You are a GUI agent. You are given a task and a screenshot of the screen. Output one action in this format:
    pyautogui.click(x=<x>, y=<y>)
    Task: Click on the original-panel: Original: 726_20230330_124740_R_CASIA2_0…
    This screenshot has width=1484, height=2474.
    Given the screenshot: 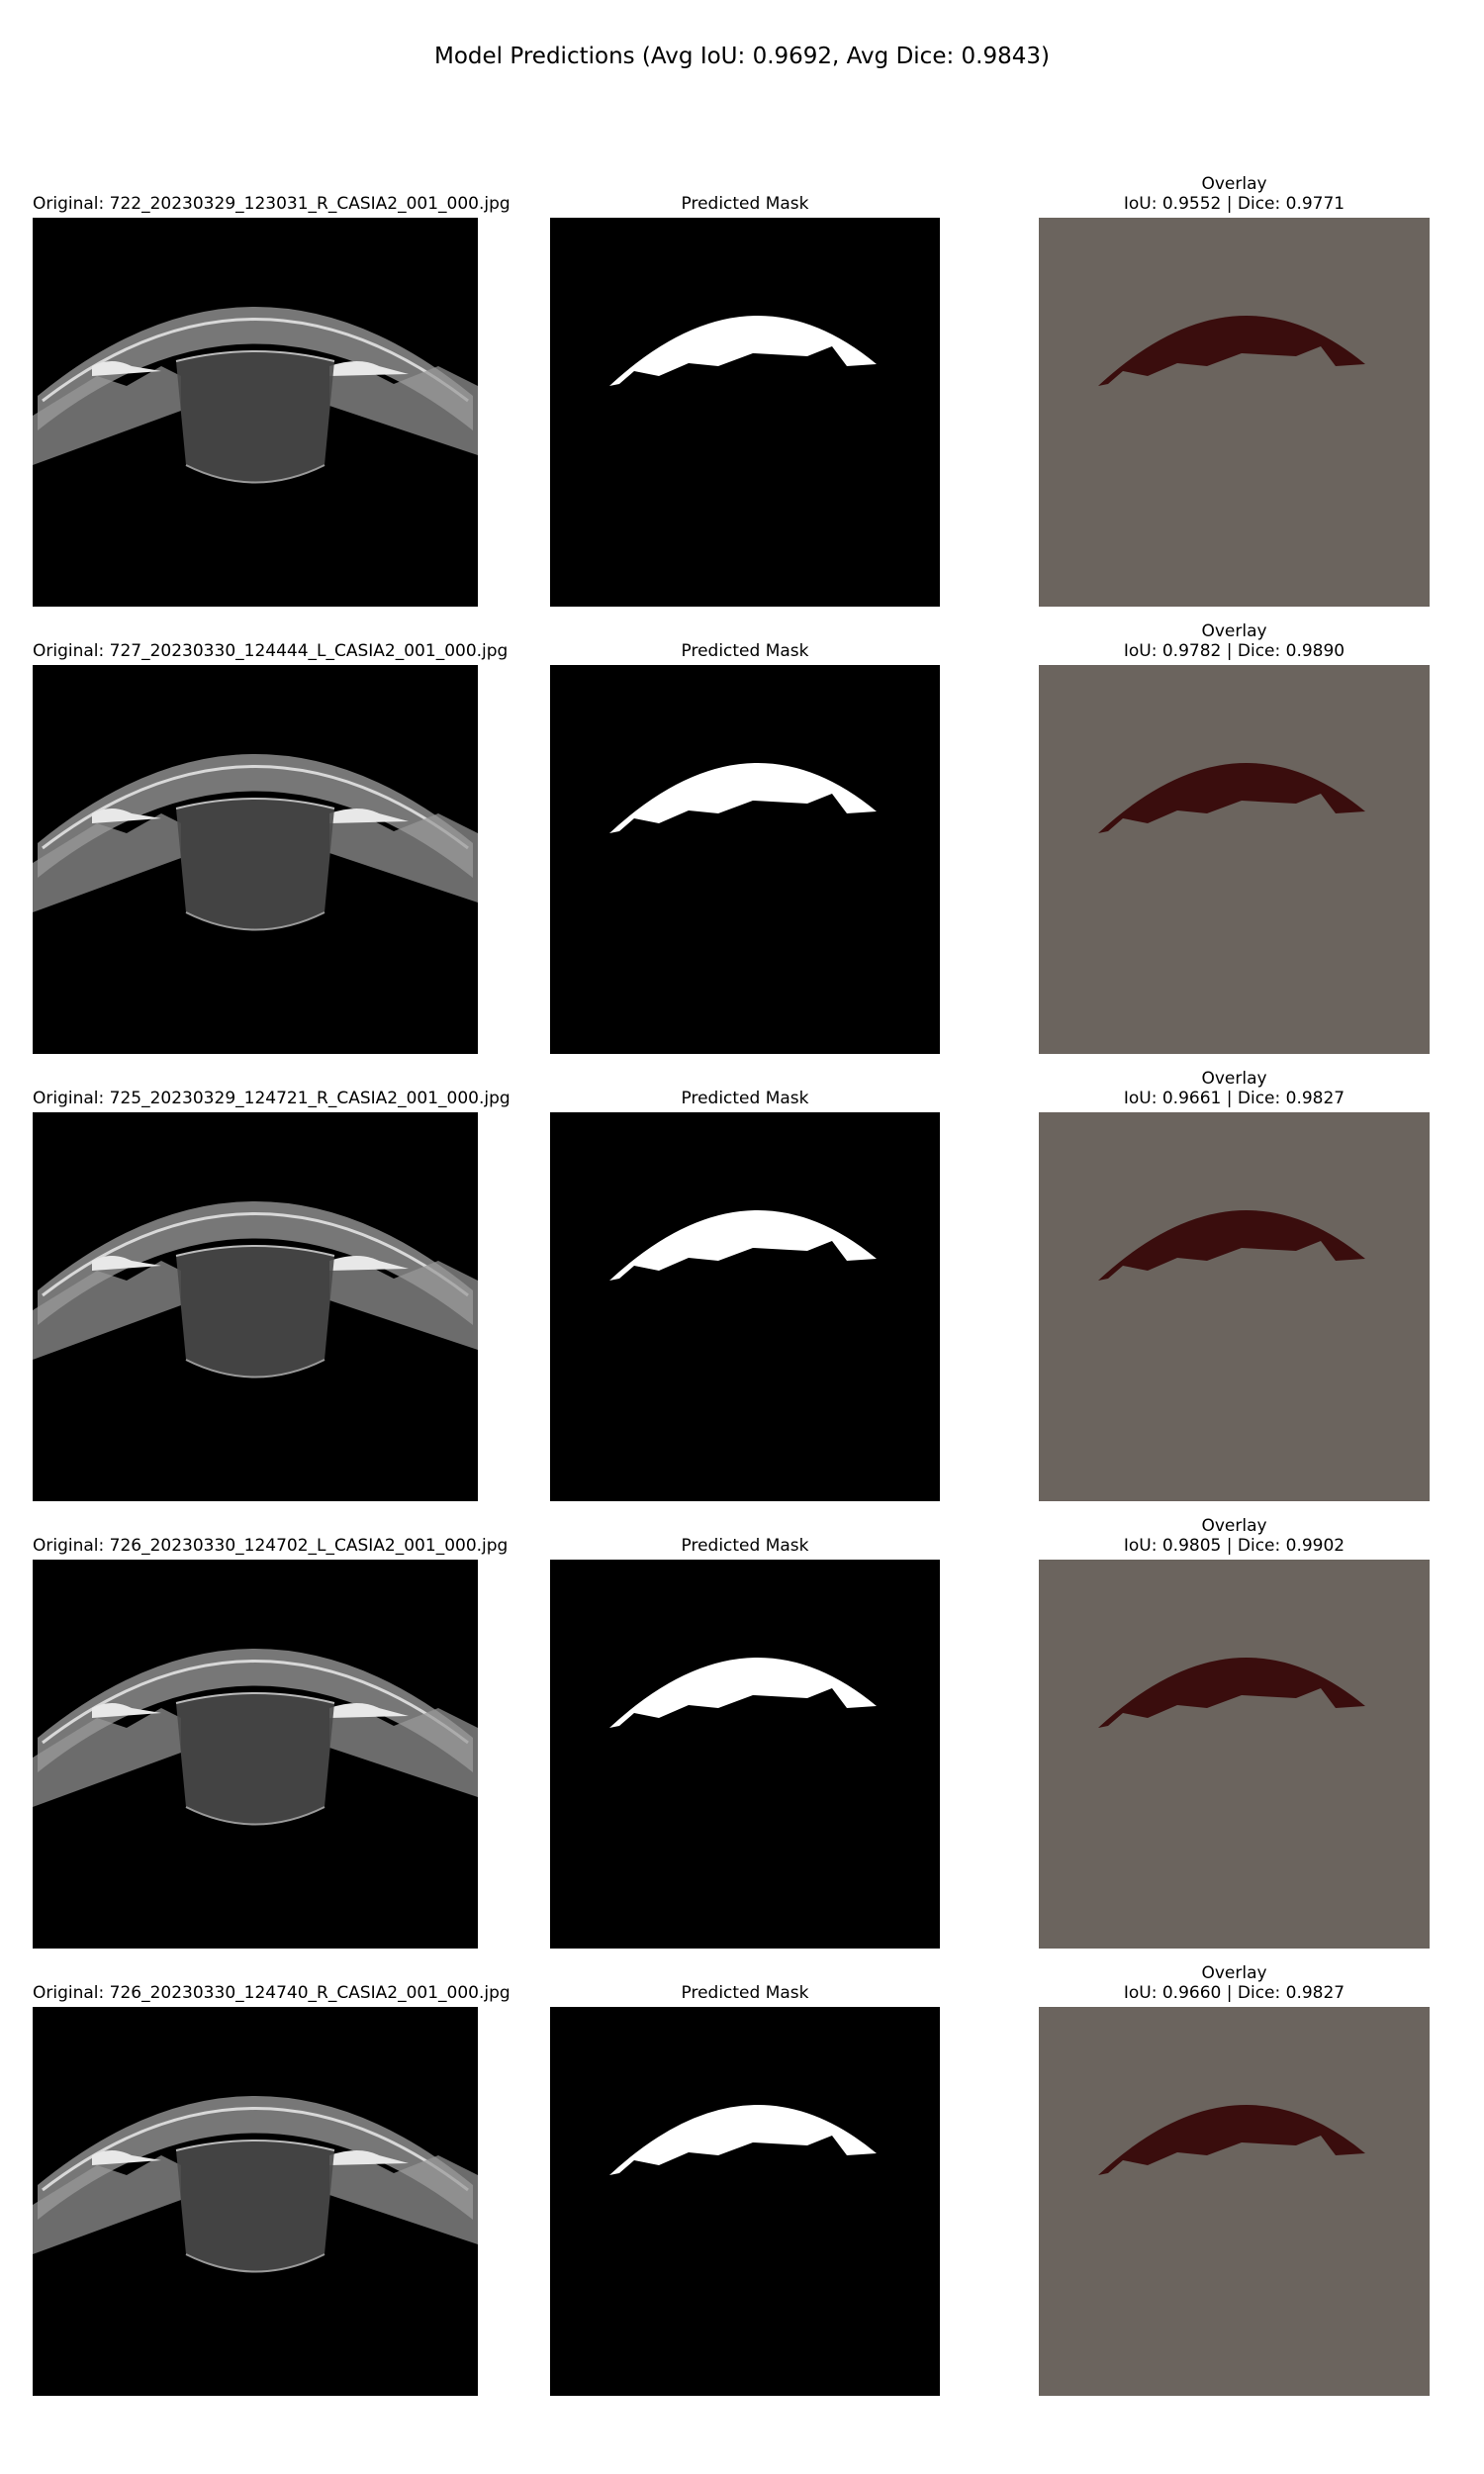 What is the action you would take?
    pyautogui.click(x=271, y=2190)
    